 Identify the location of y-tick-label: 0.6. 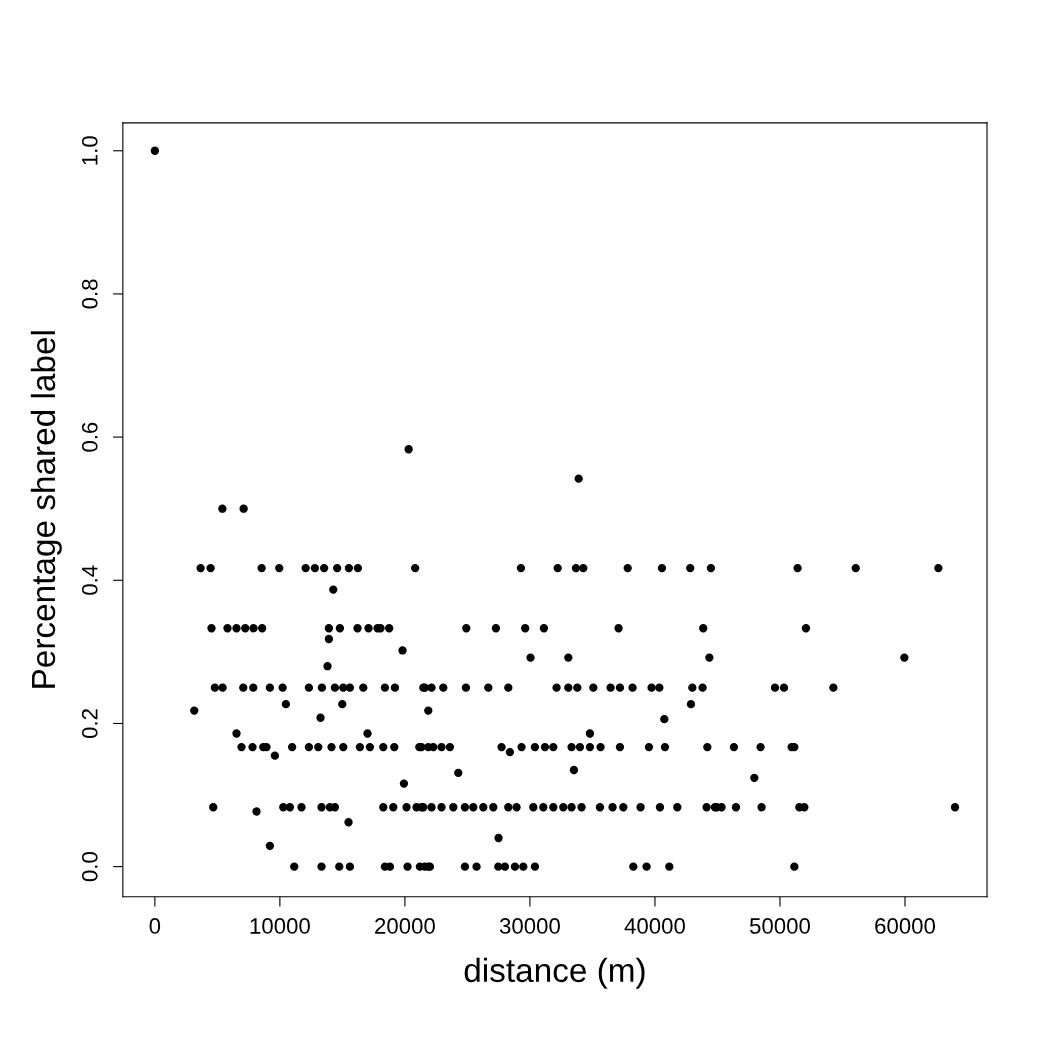
(89, 437).